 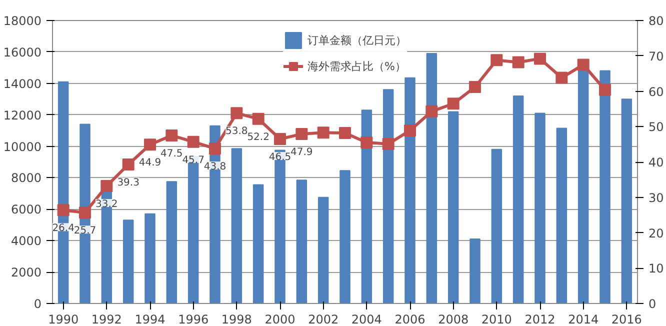 What do you see at coordinates (656, 197) in the screenshot?
I see `y2-tick-label: 30` at bounding box center [656, 197].